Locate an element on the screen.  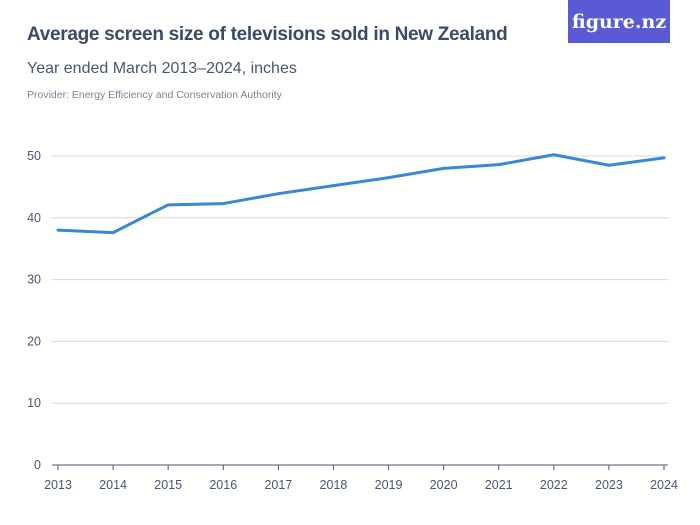
x-tick-label: 2015 is located at coordinates (168, 485).